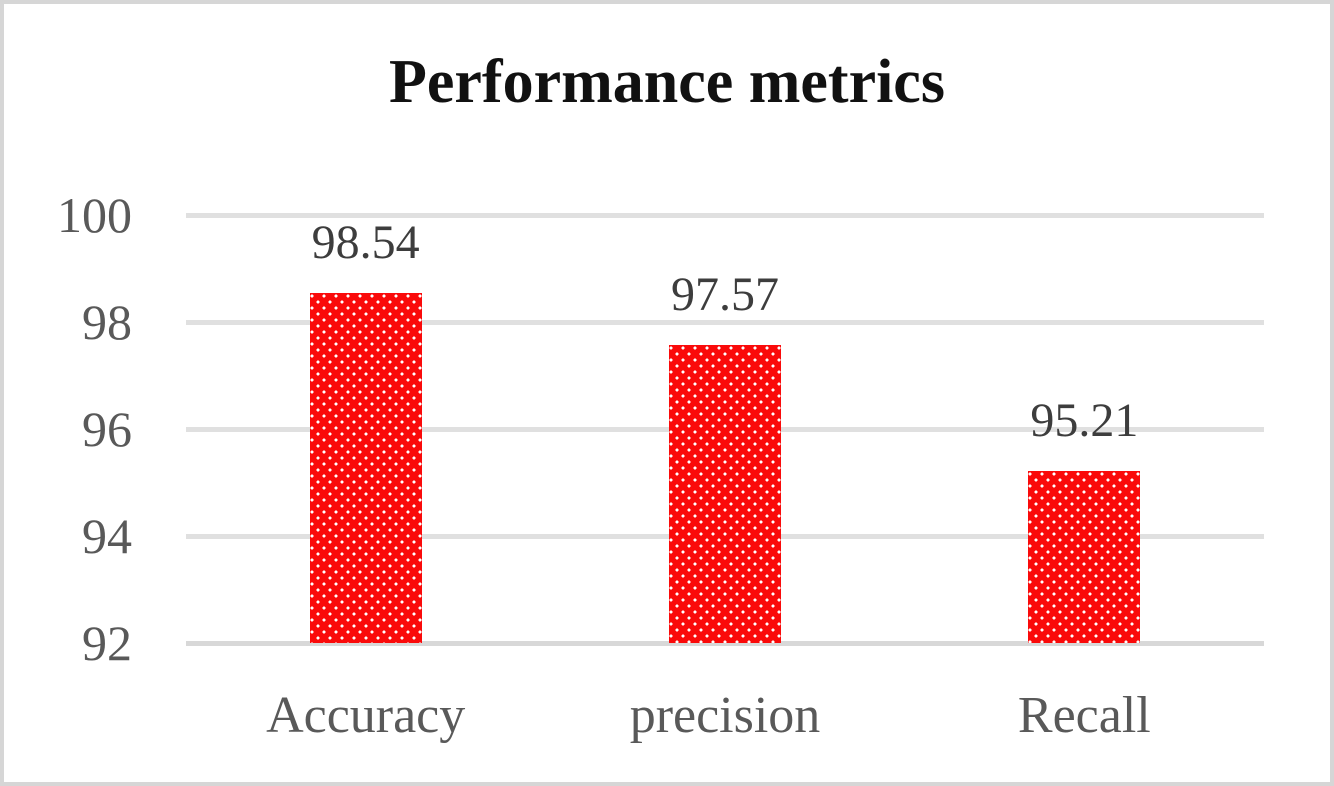 The height and width of the screenshot is (786, 1334). I want to click on x-axis-labels: Accuracy precision Recall, so click(725, 722).